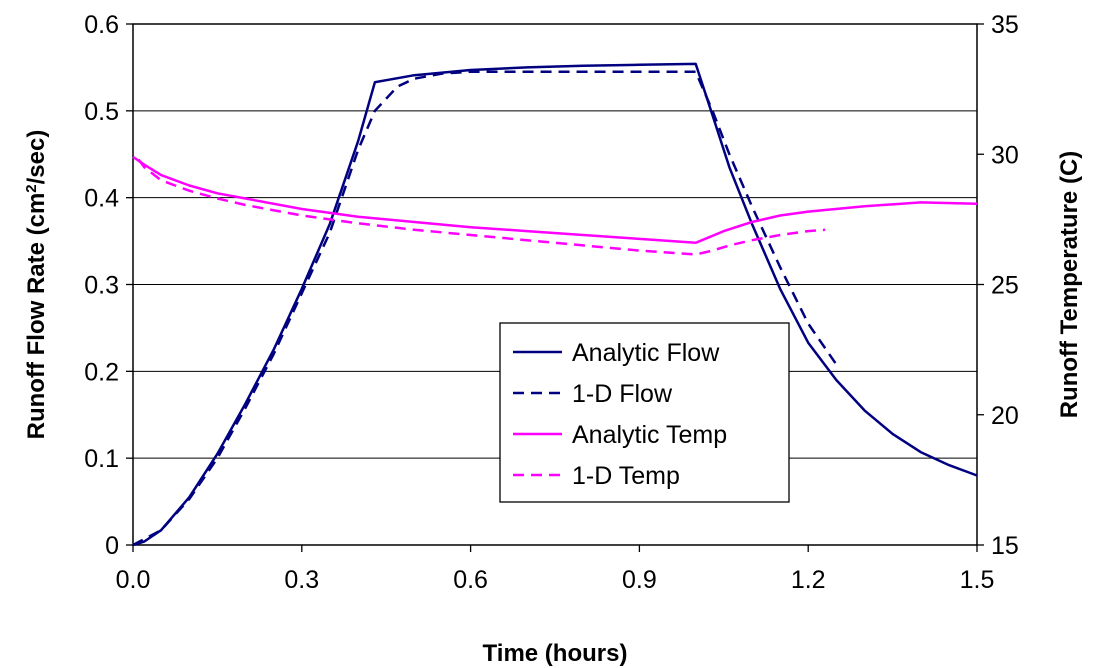  I want to click on y-tick-label: 0.5, so click(101, 112).